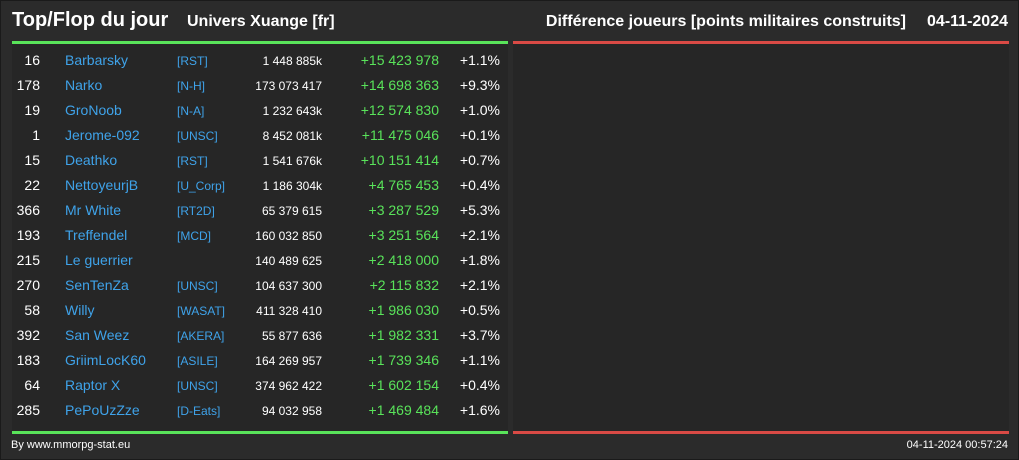 The width and height of the screenshot is (1019, 460). I want to click on points-difference: +4 765 453, so click(403, 185).